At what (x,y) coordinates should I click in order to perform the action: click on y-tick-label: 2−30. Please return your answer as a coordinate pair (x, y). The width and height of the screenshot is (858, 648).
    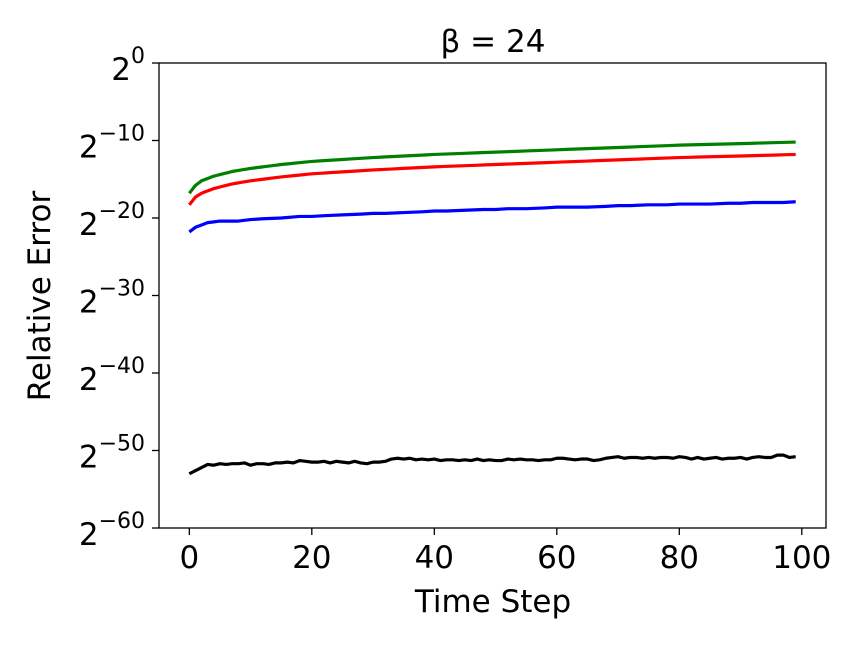
    Looking at the image, I should click on (112, 299).